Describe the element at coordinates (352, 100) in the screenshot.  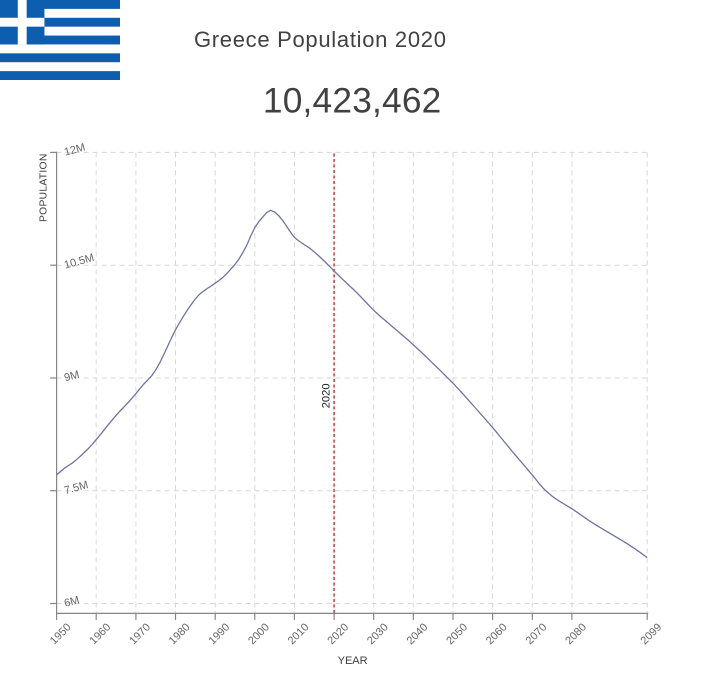
I see `svg-text: 10,423,462` at that location.